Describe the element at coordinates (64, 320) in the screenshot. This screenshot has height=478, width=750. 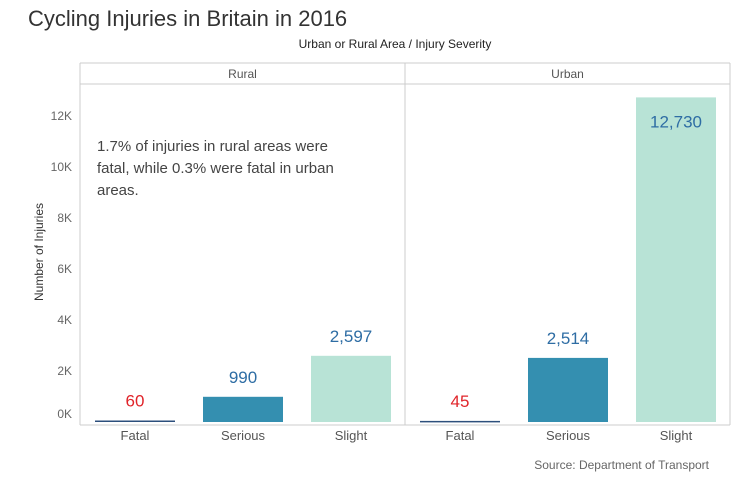
I see `y-tick-label: 4K` at that location.